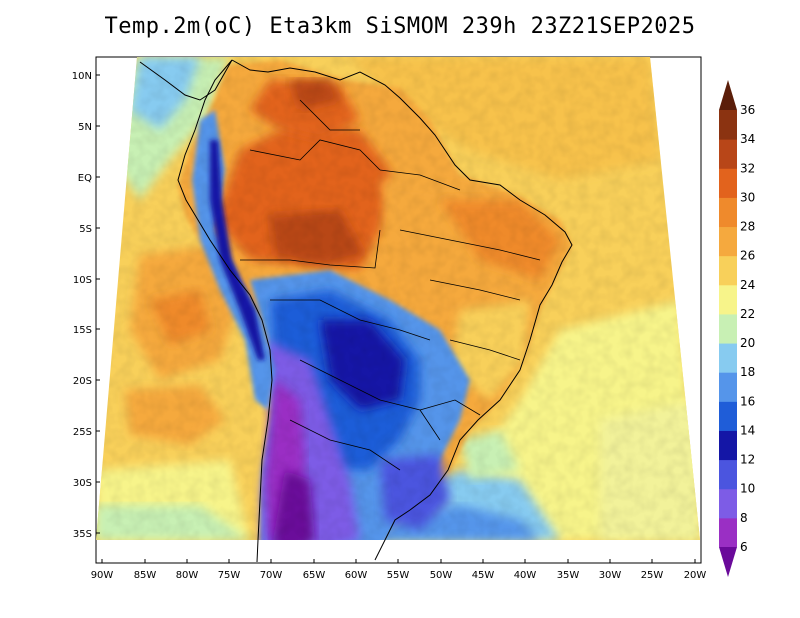 This screenshot has height=618, width=800. What do you see at coordinates (610, 575) in the screenshot?
I see `lon-tick-label: 30W` at bounding box center [610, 575].